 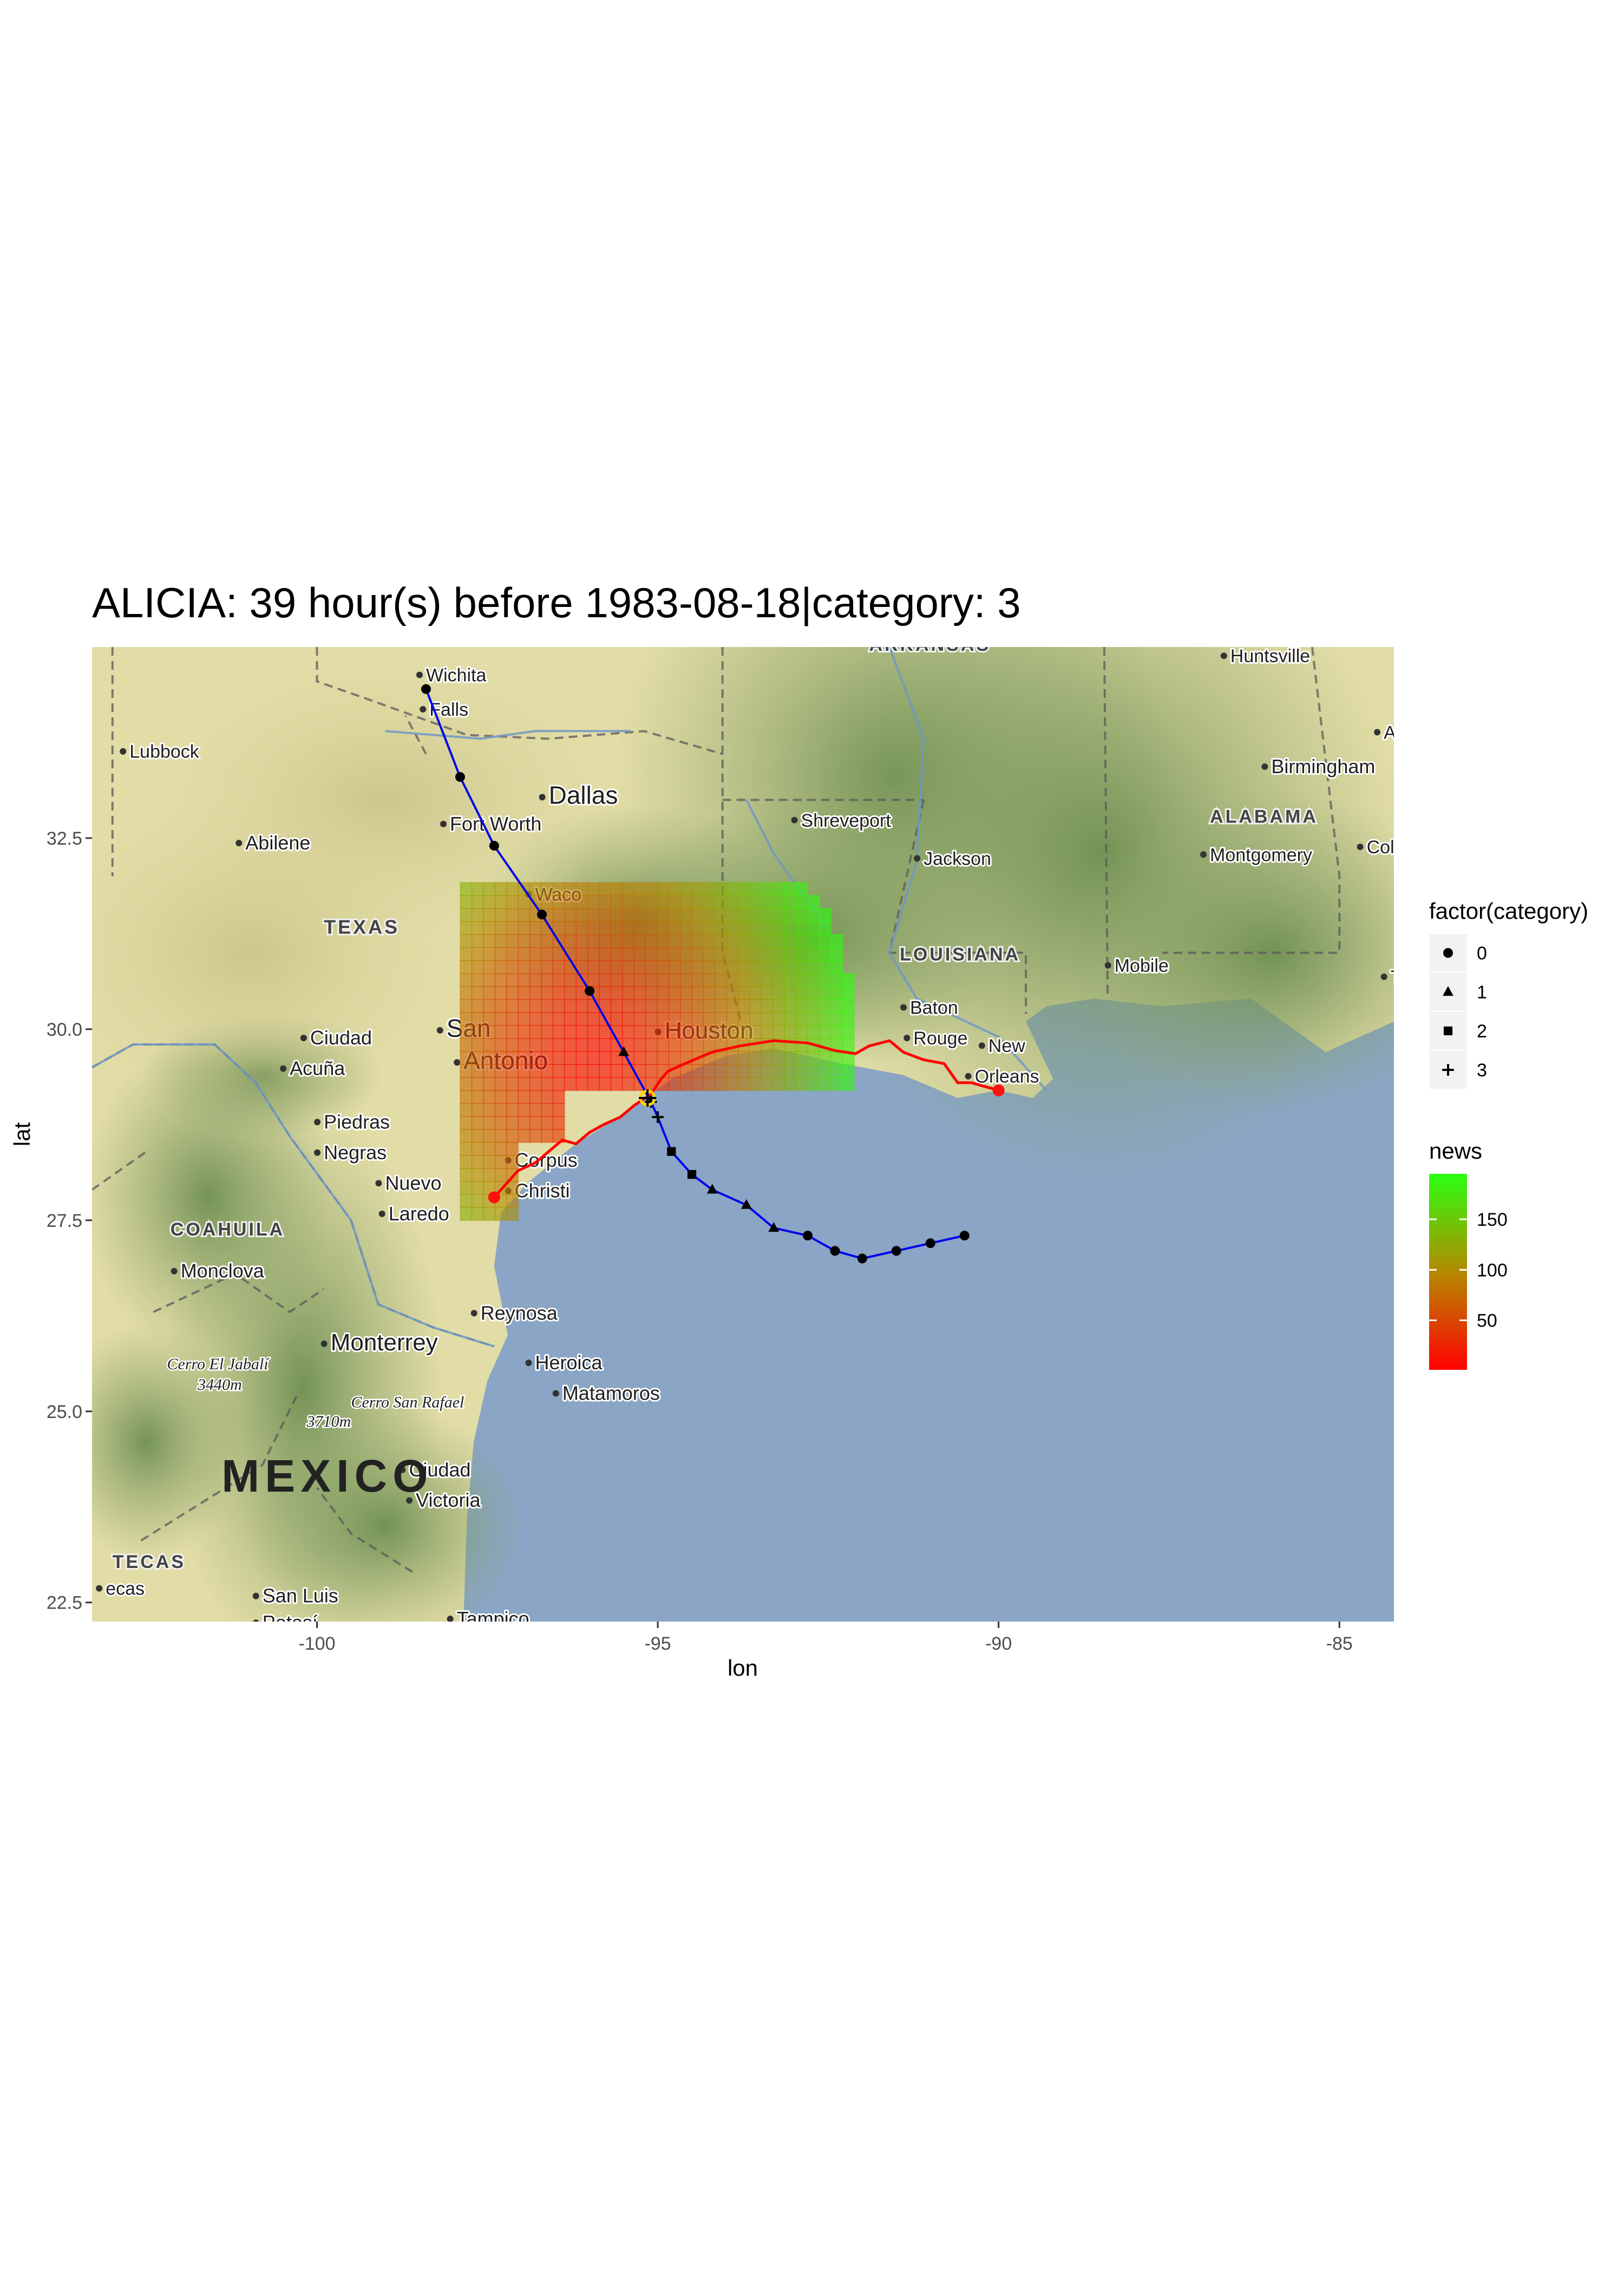 What do you see at coordinates (328, 1422) in the screenshot?
I see `place-label: 3710m` at bounding box center [328, 1422].